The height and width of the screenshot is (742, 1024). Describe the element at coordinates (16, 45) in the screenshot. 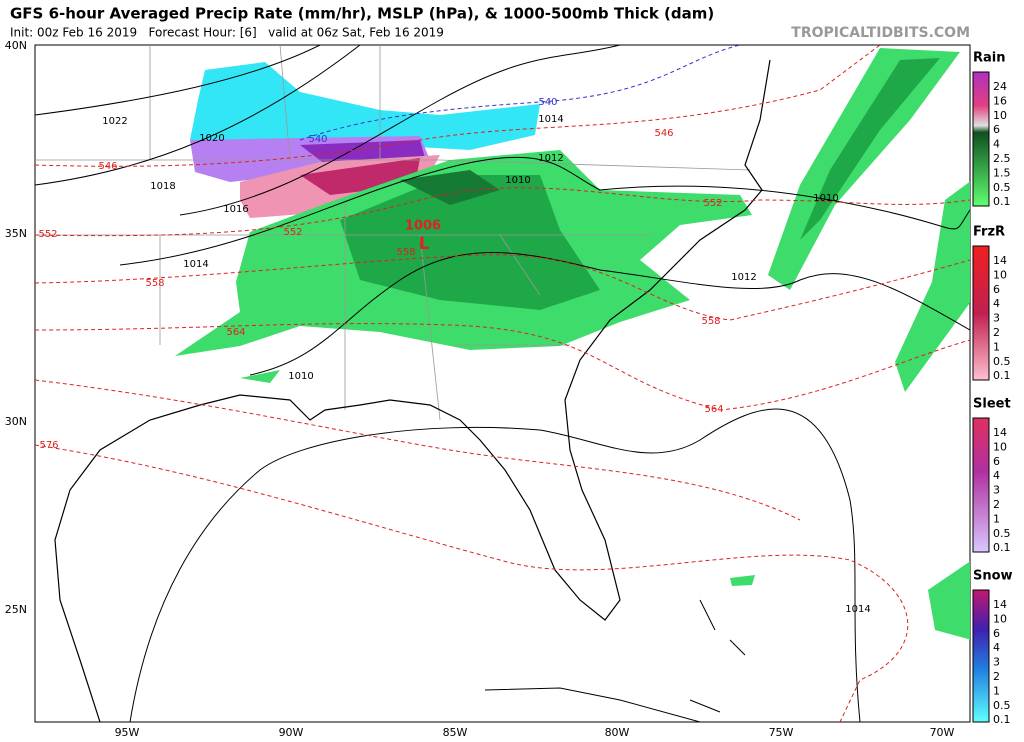

I see `lat-label: 40N` at that location.